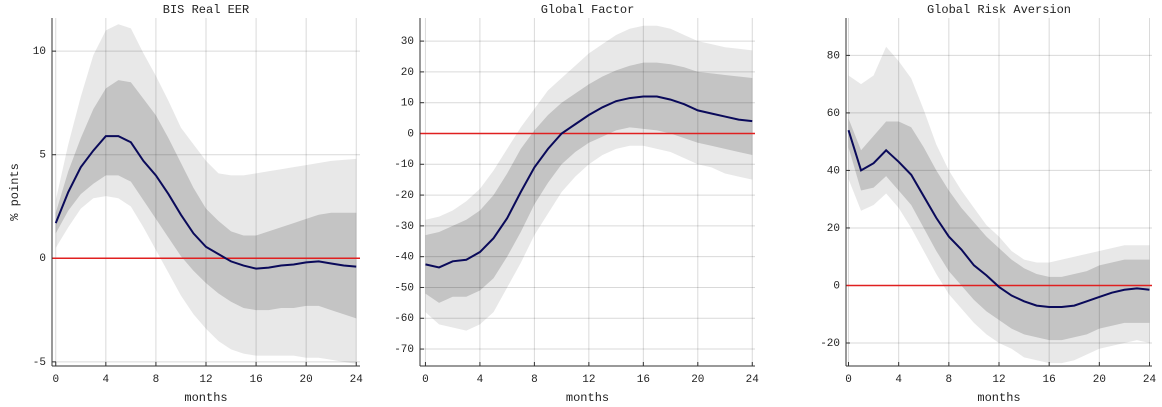  What do you see at coordinates (404, 165) in the screenshot?
I see `y-tick-label: -10` at bounding box center [404, 165].